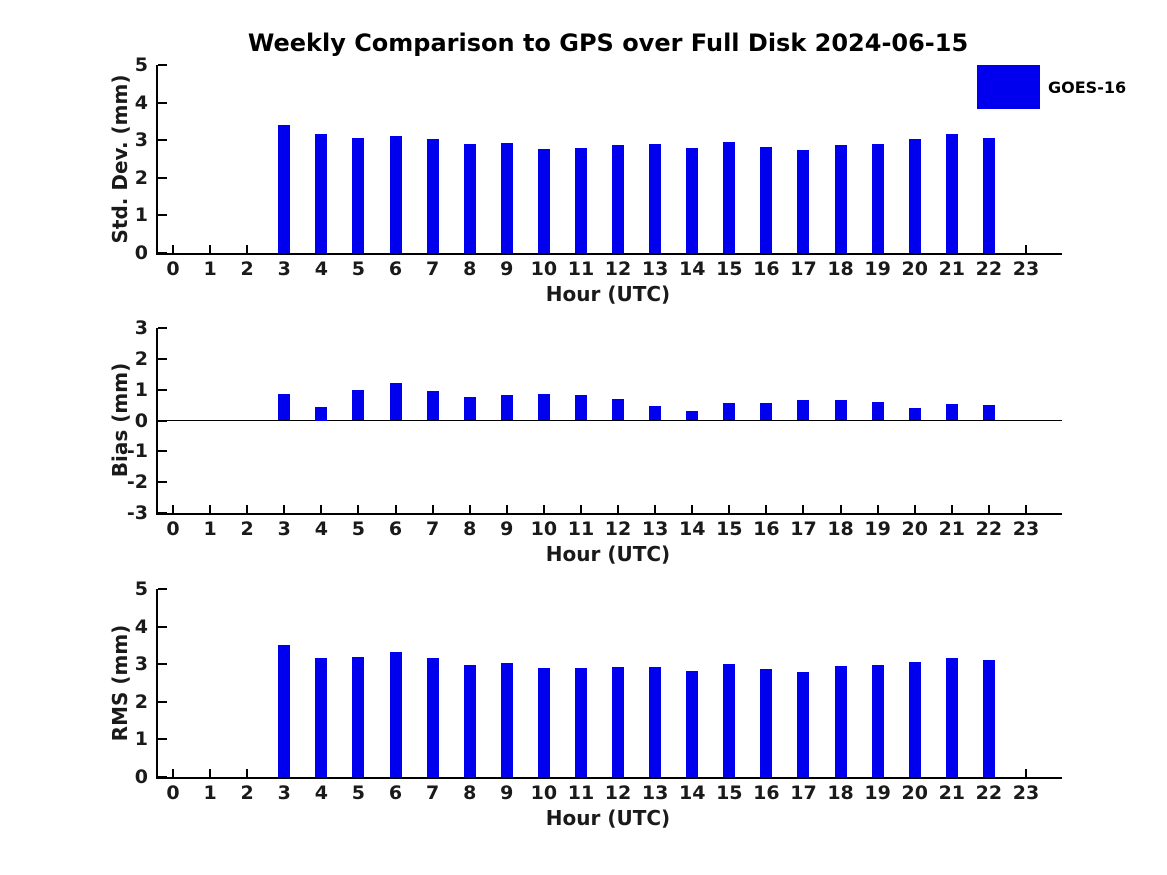  Describe the element at coordinates (608, 294) in the screenshot. I see `x-axis-label-stddev: Hour (UTC)` at that location.